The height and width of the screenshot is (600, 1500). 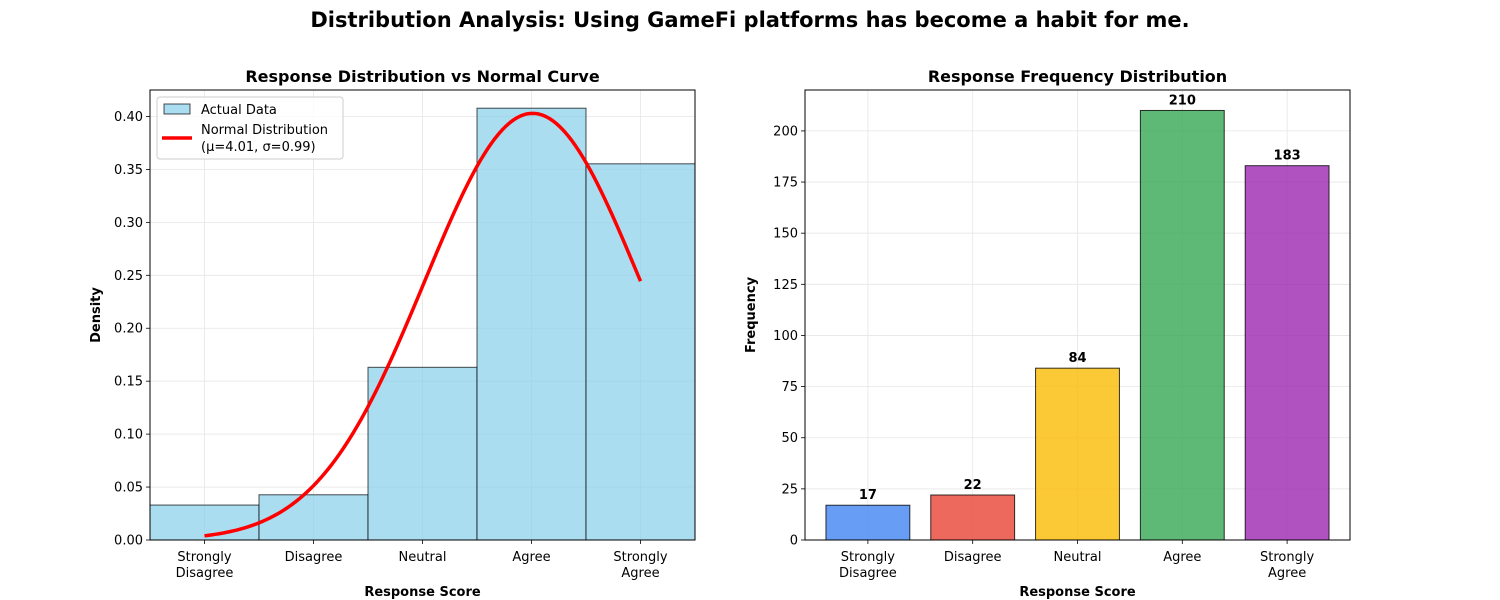 What do you see at coordinates (794, 541) in the screenshot?
I see `y-tick-label: 0` at bounding box center [794, 541].